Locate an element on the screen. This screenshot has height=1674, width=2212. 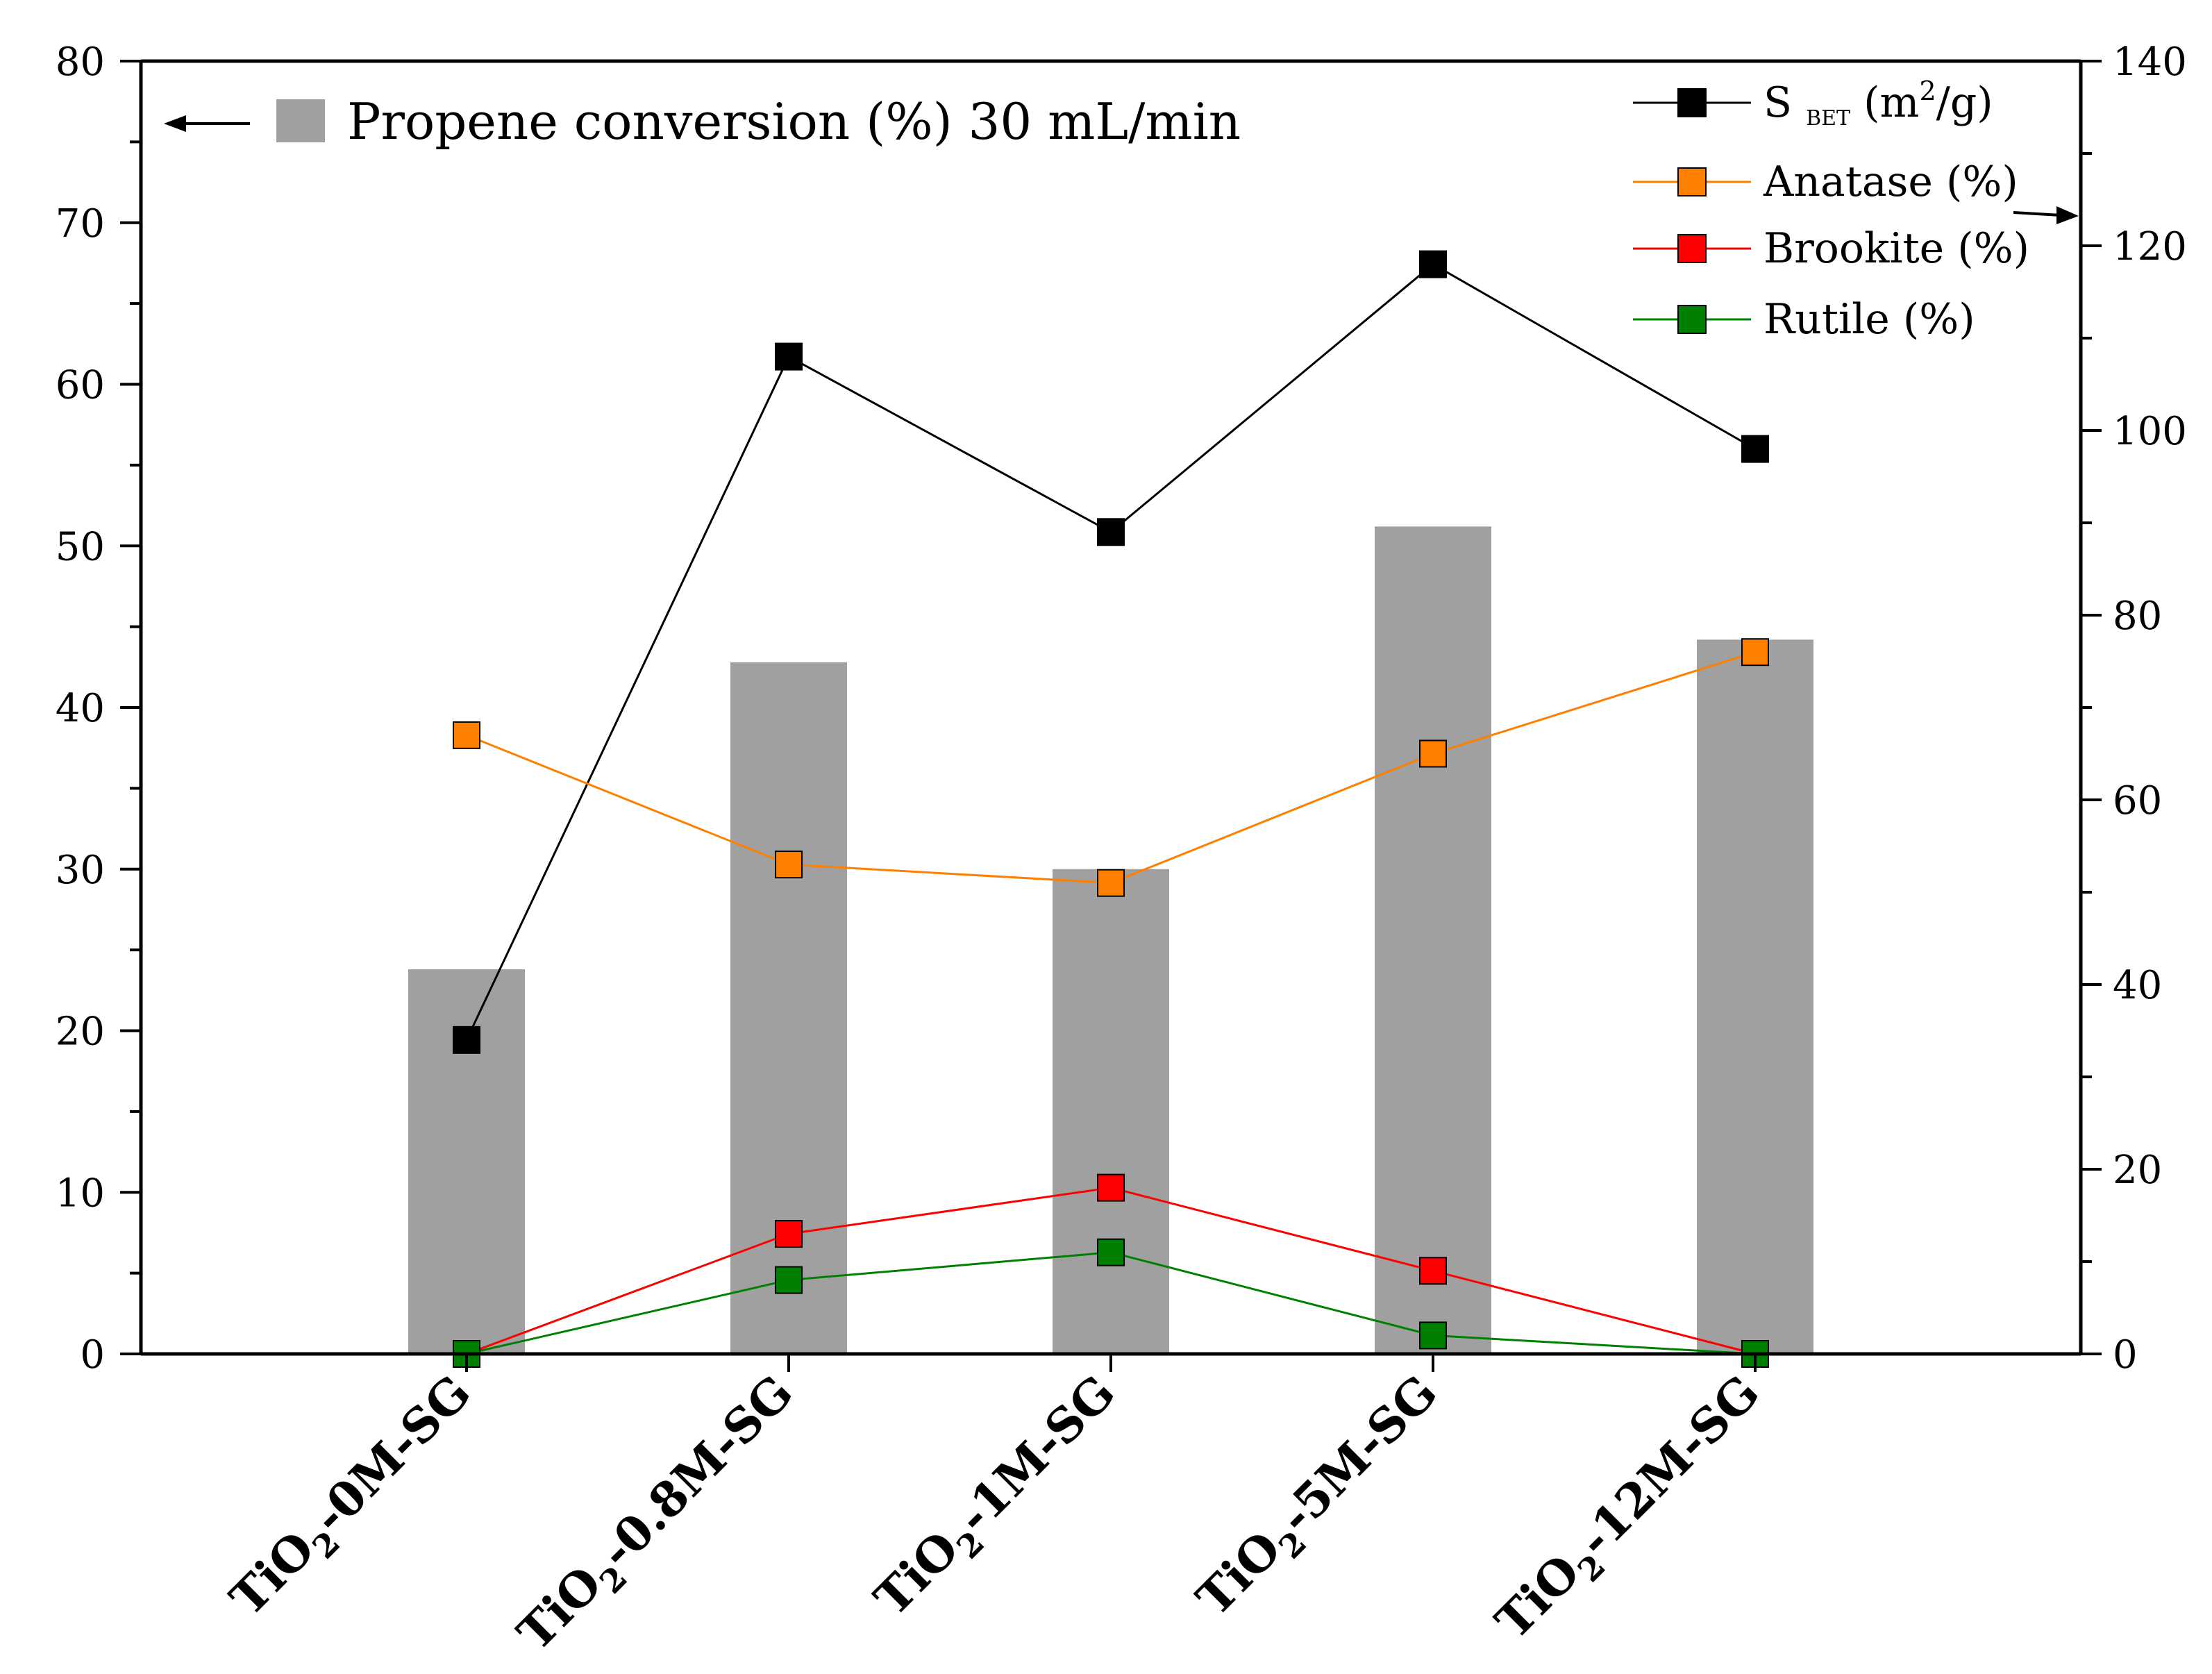
legend-marker-anatase is located at coordinates (1692, 181).